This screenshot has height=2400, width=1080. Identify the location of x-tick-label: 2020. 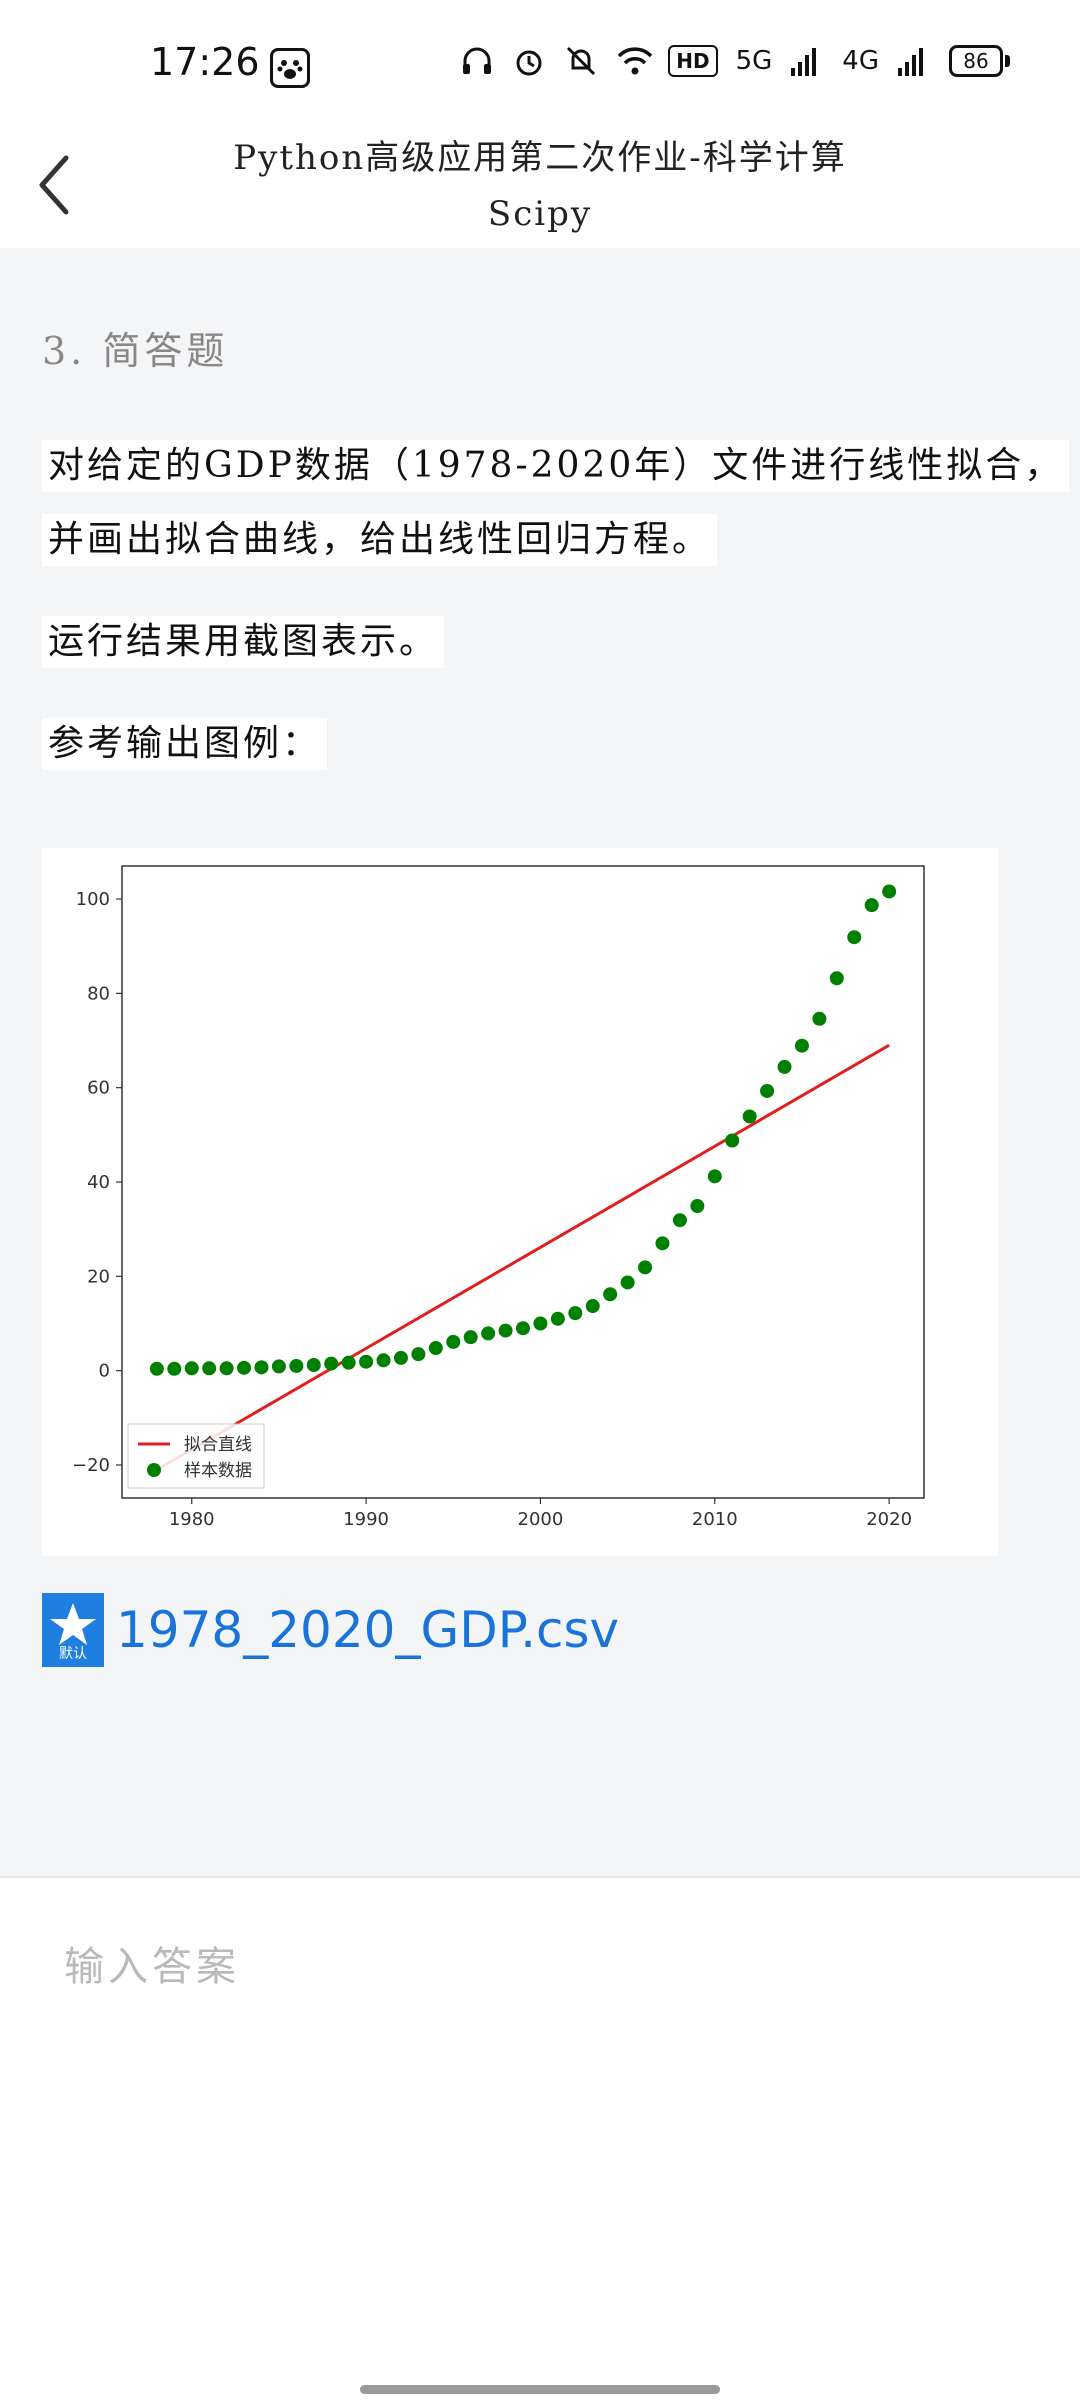
(889, 1519).